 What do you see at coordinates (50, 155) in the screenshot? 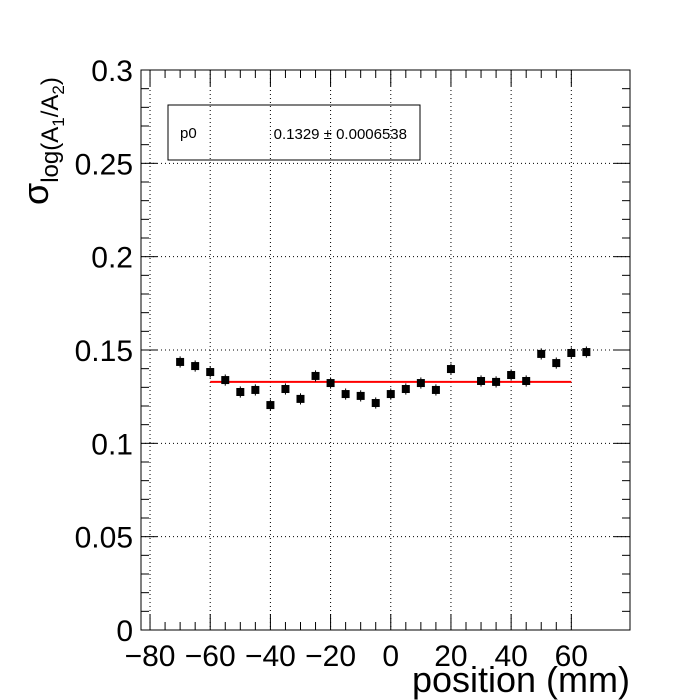
I see `y-title-part: log(A` at bounding box center [50, 155].